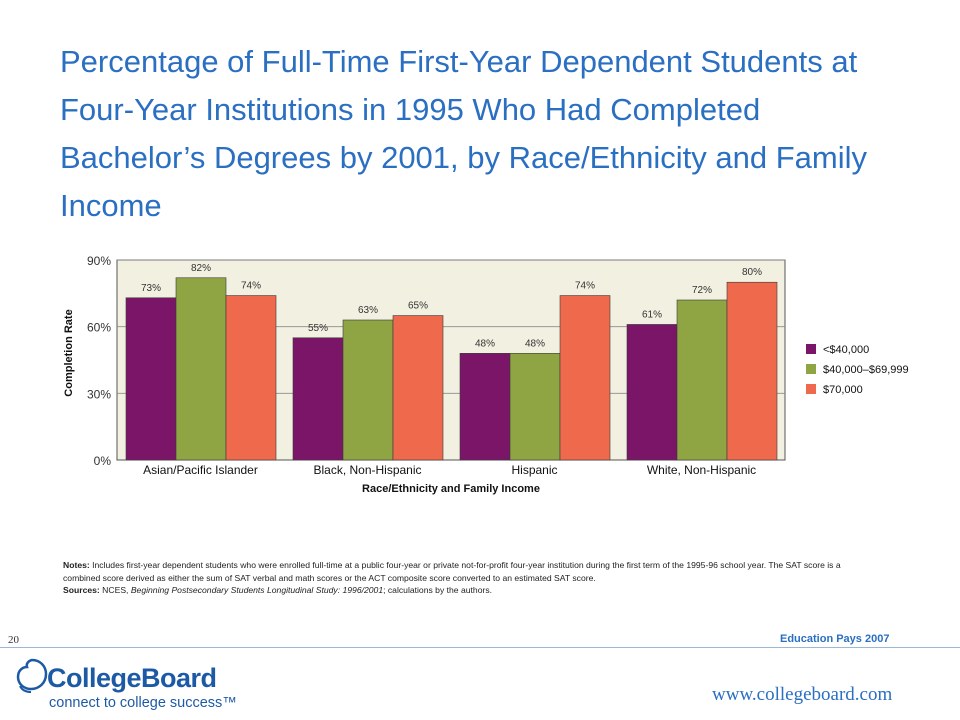 Image resolution: width=960 pixels, height=720 pixels. What do you see at coordinates (438, 590) in the screenshot?
I see `sources-suffix: ; calculations by the authors.` at bounding box center [438, 590].